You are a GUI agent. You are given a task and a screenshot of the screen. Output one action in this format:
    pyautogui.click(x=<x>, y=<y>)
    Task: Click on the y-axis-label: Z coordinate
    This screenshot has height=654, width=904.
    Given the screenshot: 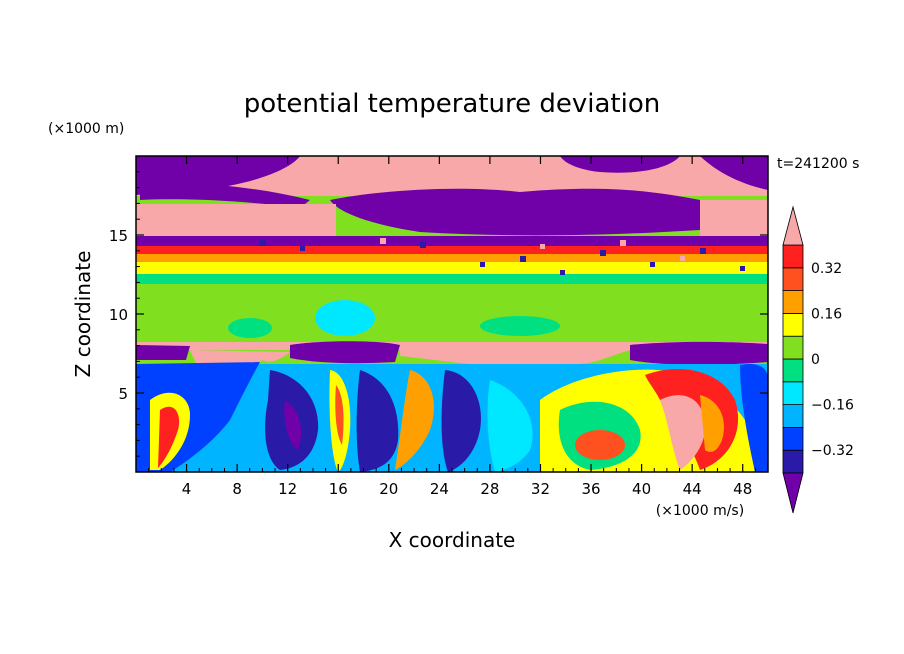 What is the action you would take?
    pyautogui.click(x=83, y=314)
    